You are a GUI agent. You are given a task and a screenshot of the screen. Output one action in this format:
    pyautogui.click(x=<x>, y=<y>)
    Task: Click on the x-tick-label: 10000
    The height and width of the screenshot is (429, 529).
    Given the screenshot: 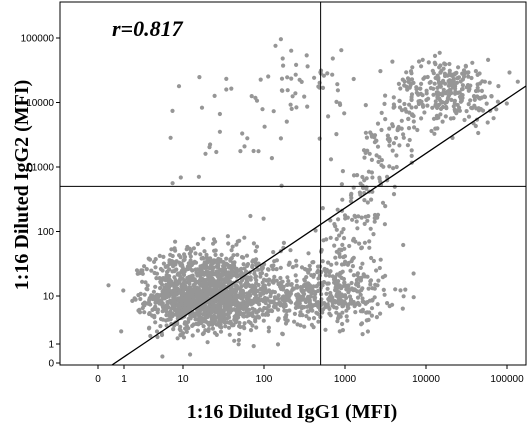 What is the action you would take?
    pyautogui.click(x=426, y=379)
    